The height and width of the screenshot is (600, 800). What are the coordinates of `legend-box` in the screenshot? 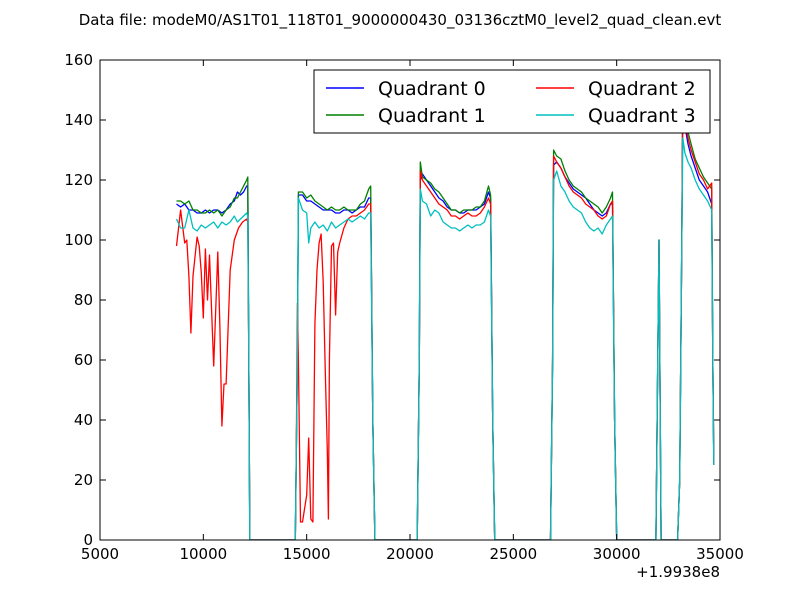 It's located at (512, 101).